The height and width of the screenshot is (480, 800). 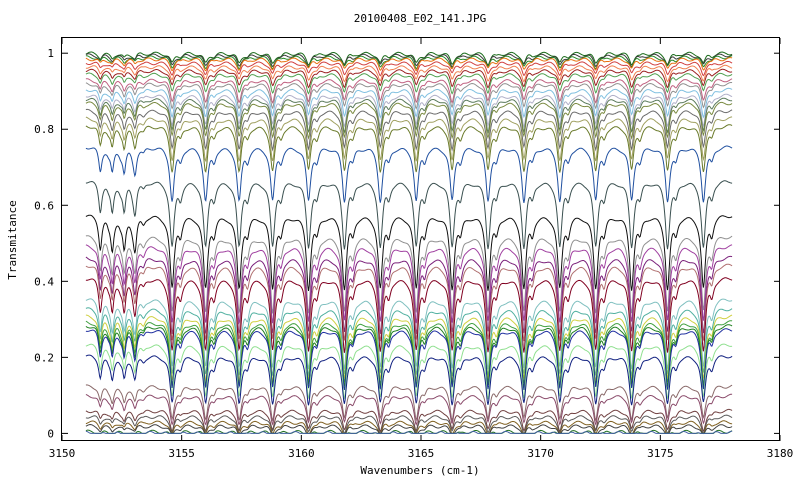 What do you see at coordinates (62, 453) in the screenshot?
I see `x-tick-label: 3150` at bounding box center [62, 453].